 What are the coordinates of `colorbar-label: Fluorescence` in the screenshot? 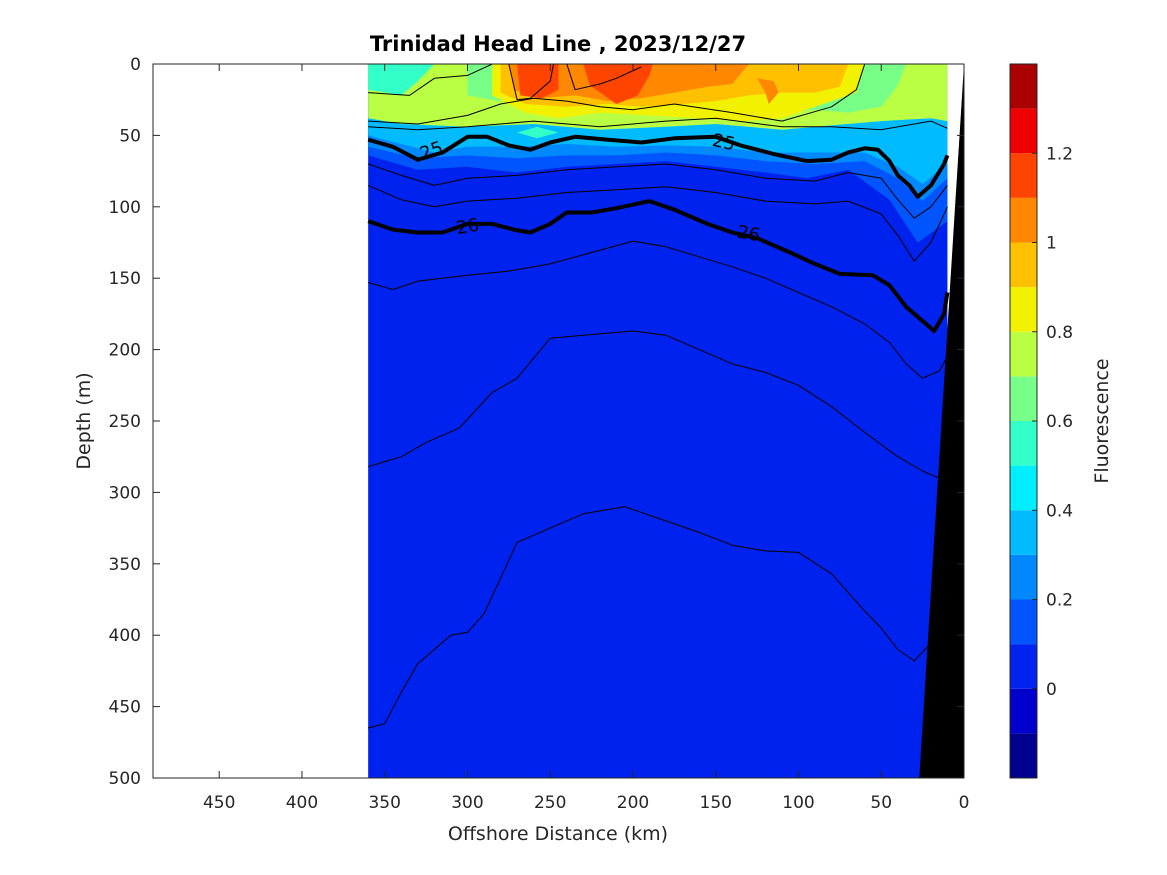 It's located at (1102, 420).